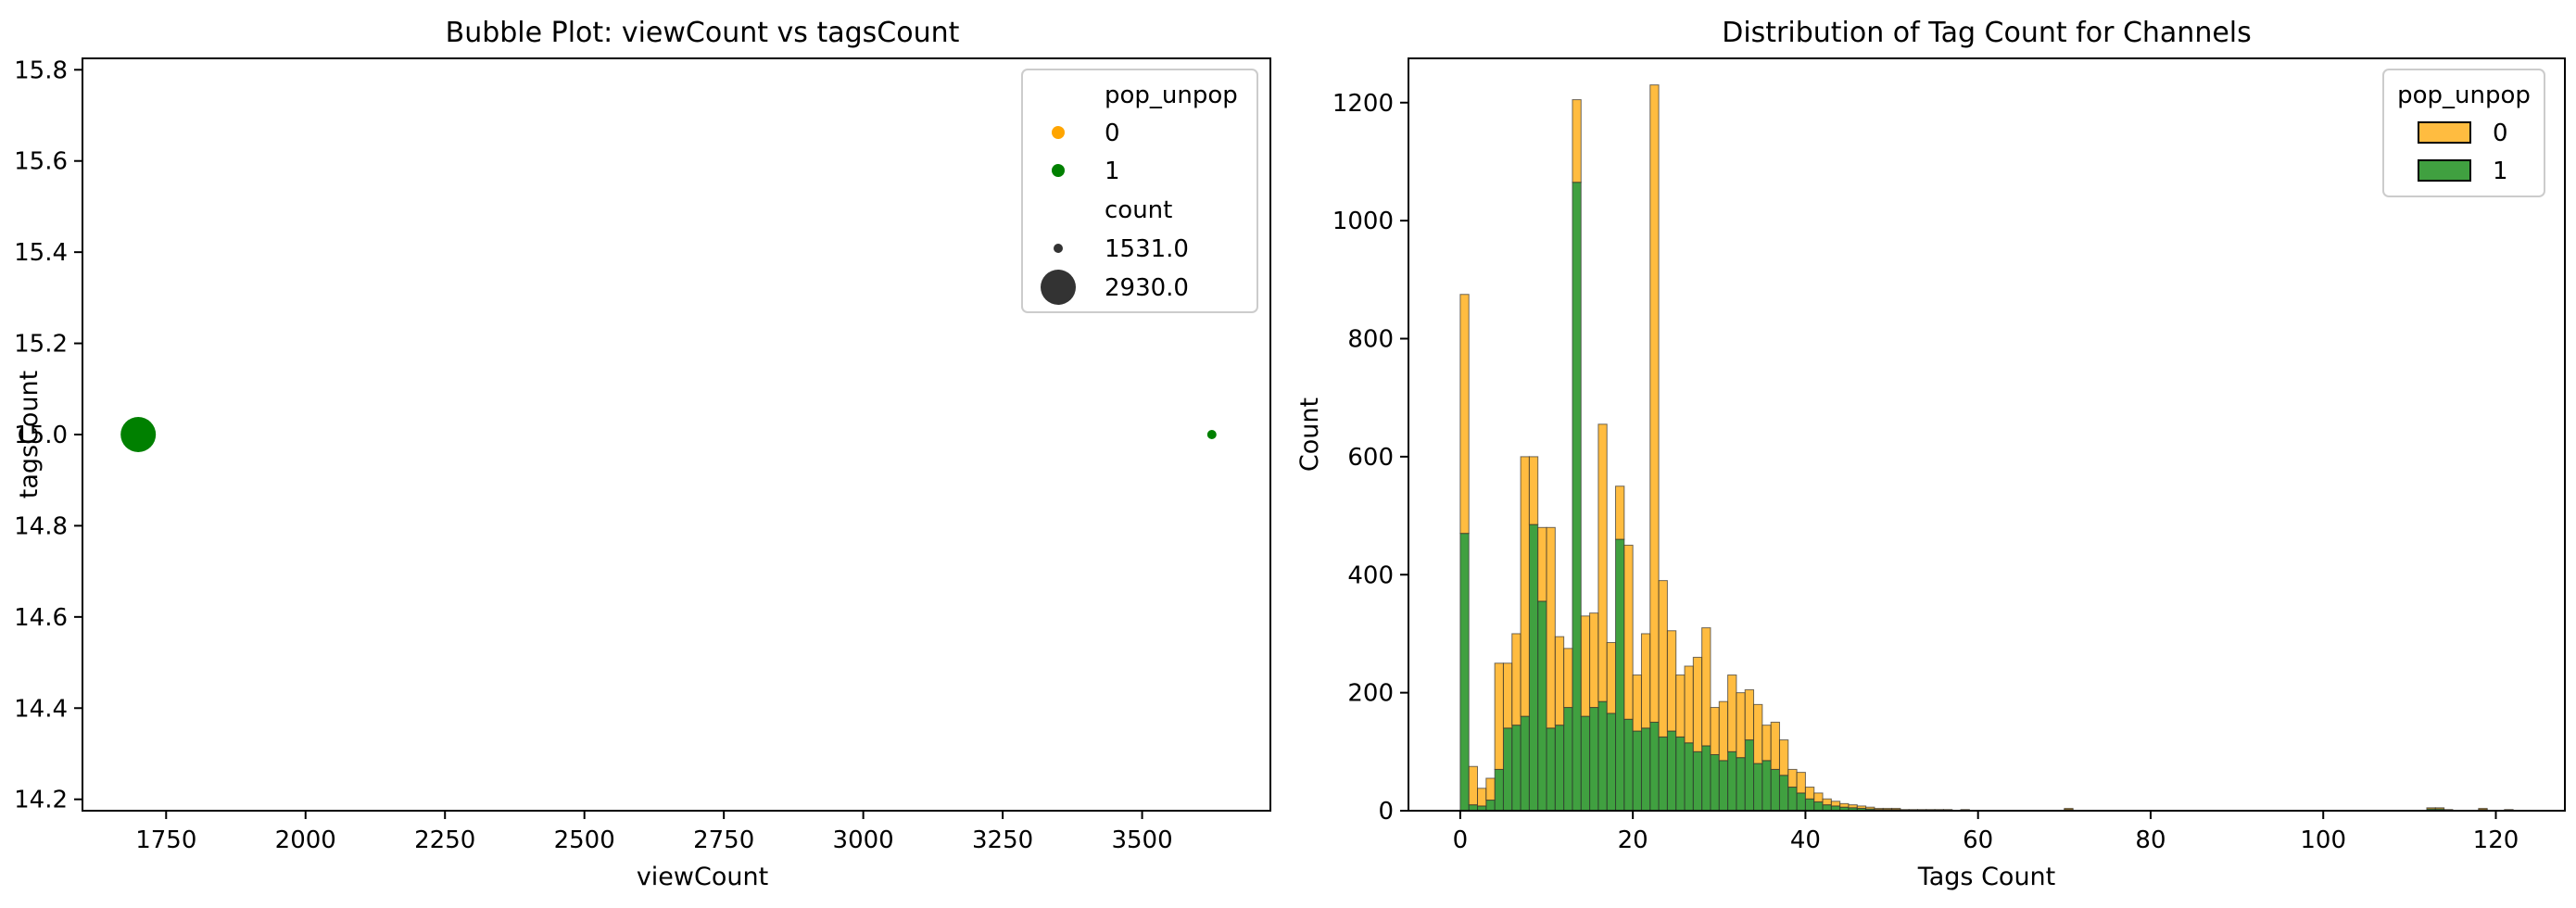 This screenshot has width=2576, height=908. Describe the element at coordinates (1112, 171) in the screenshot. I see `legend-label-1: 1` at that location.